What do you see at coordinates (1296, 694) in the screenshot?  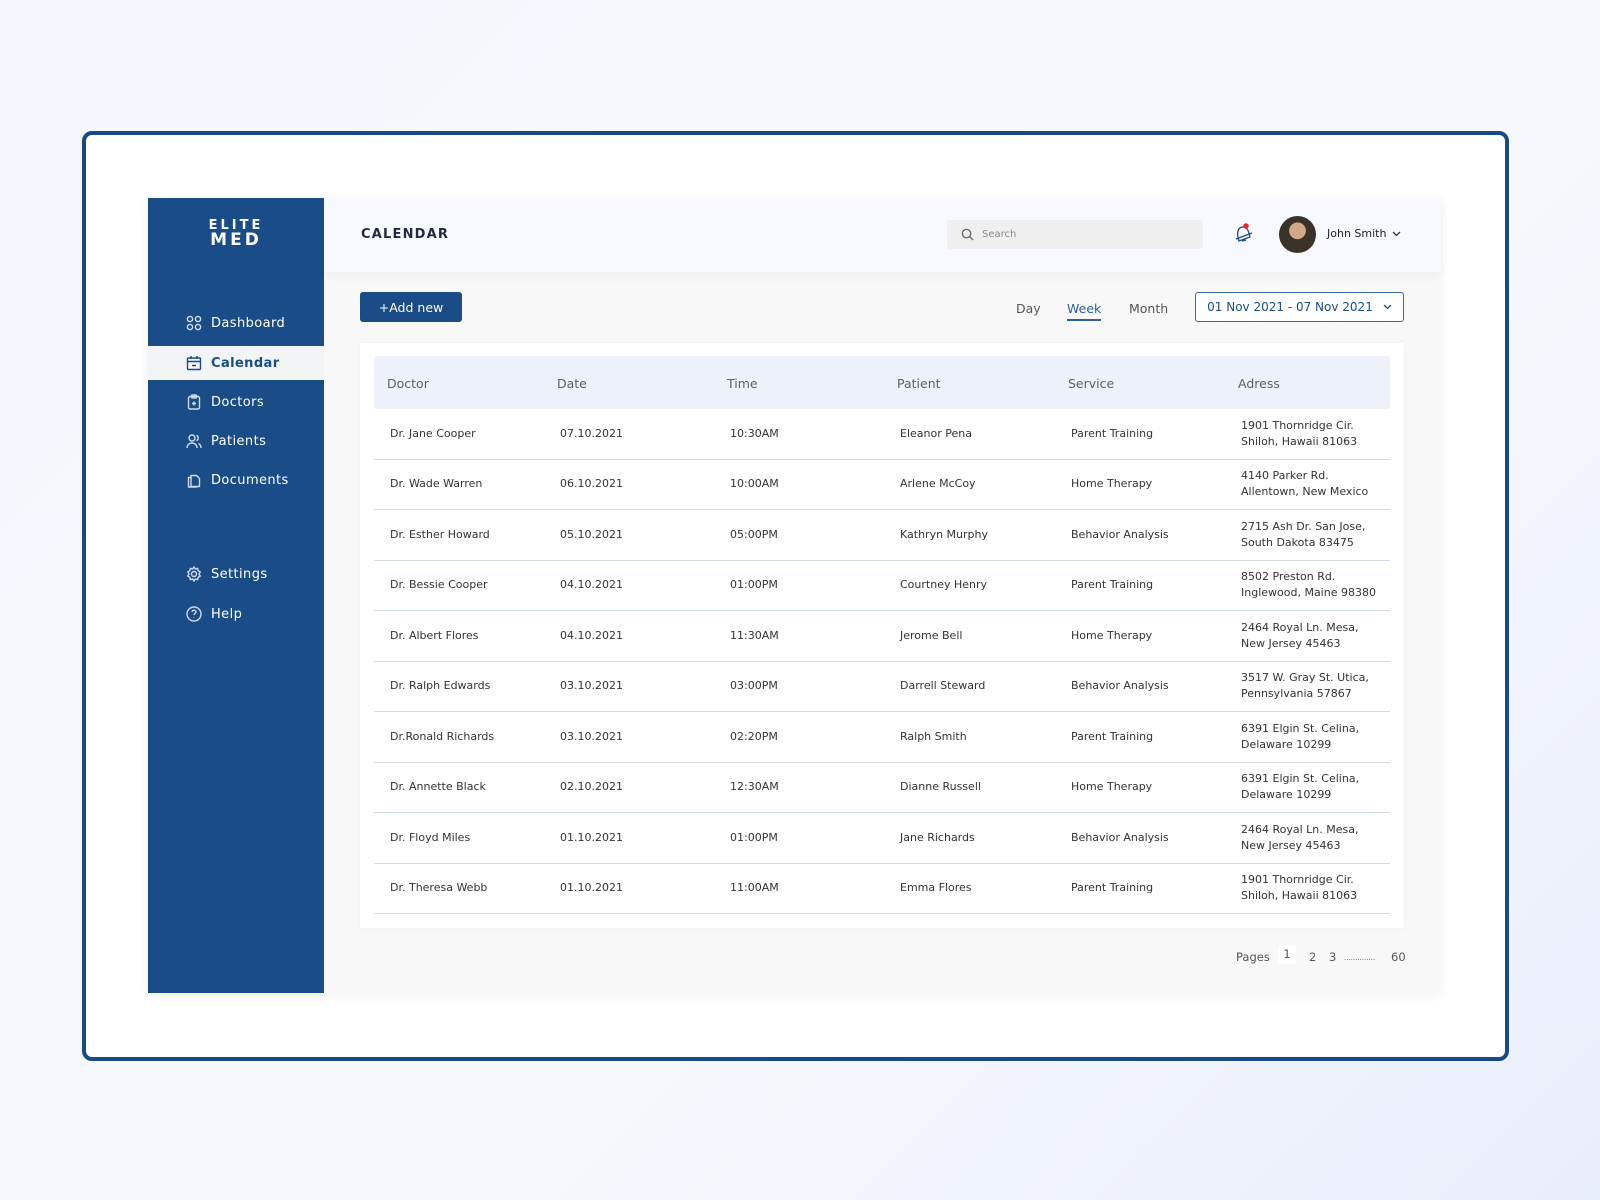 I see `address-line: Pennsylvania 57867` at bounding box center [1296, 694].